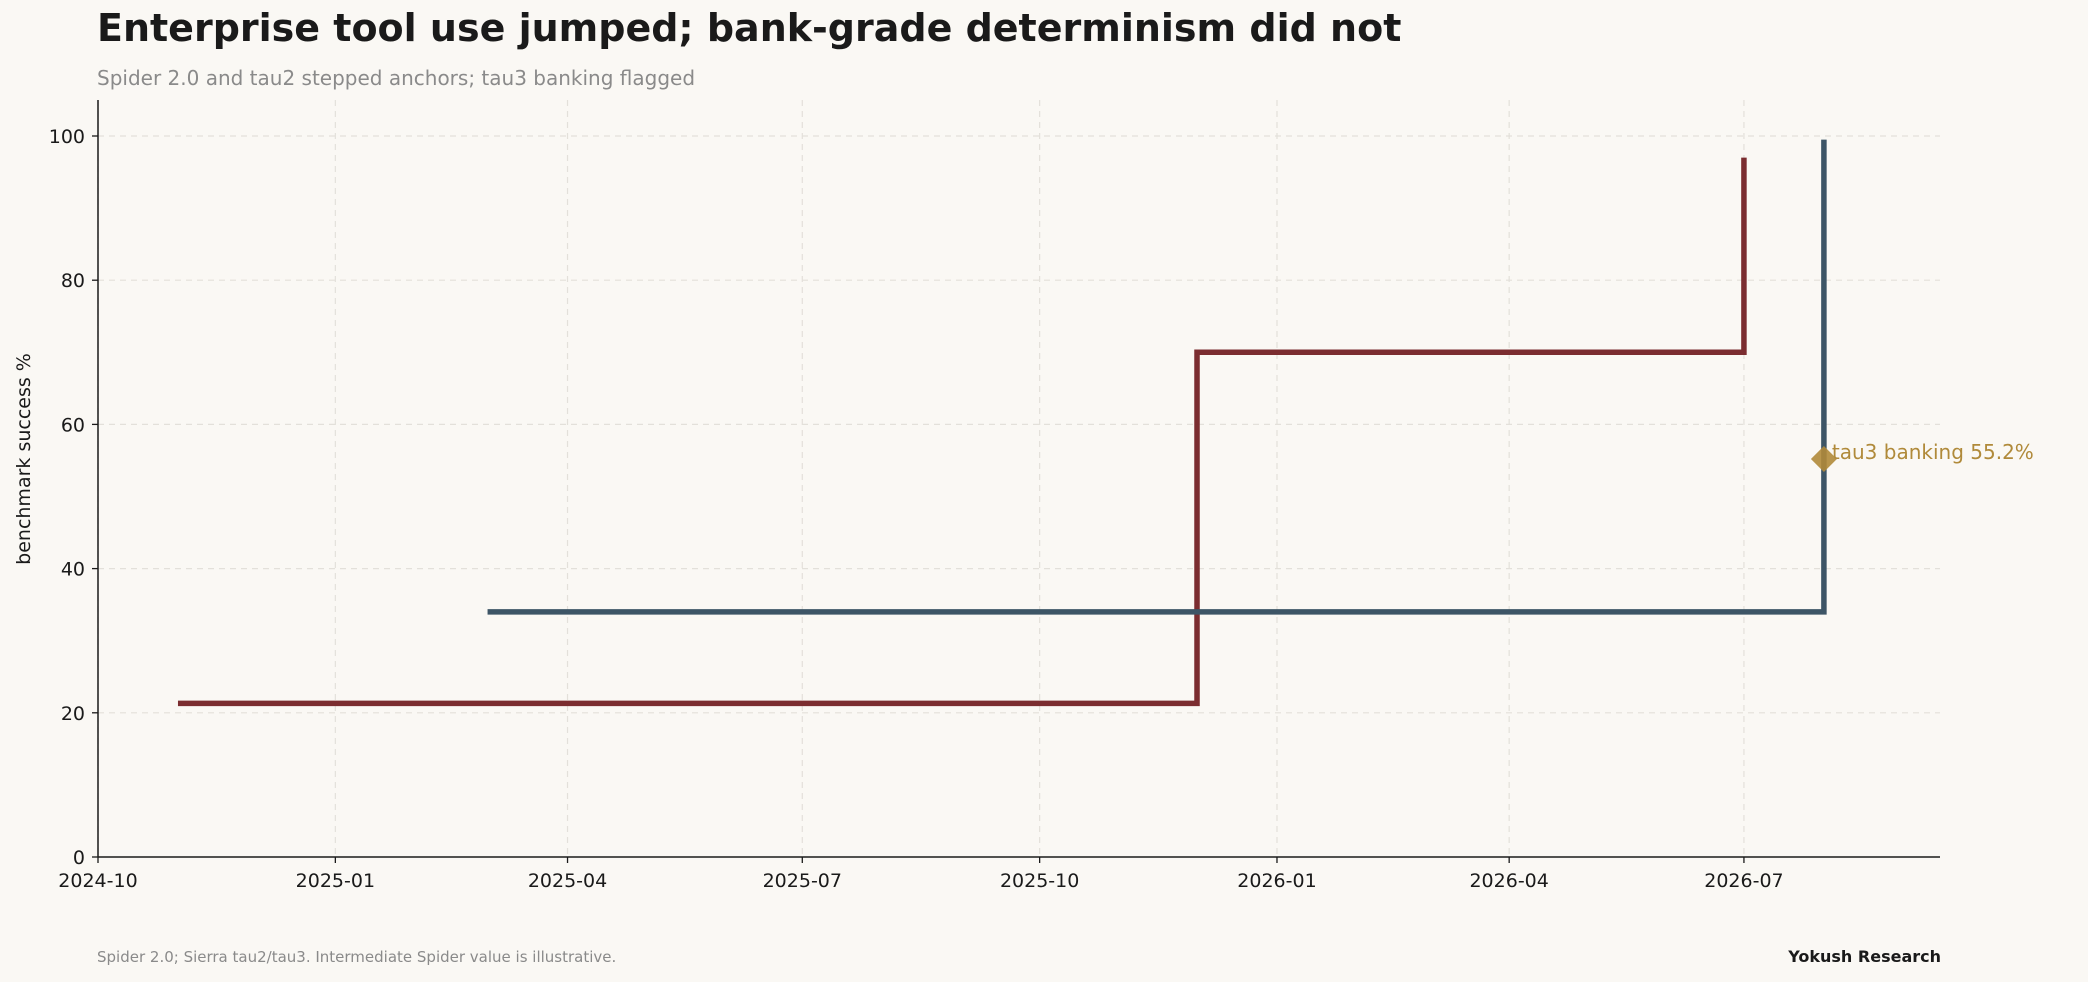 The image size is (2088, 982). I want to click on x-tick-label: 2025-07, so click(802, 881).